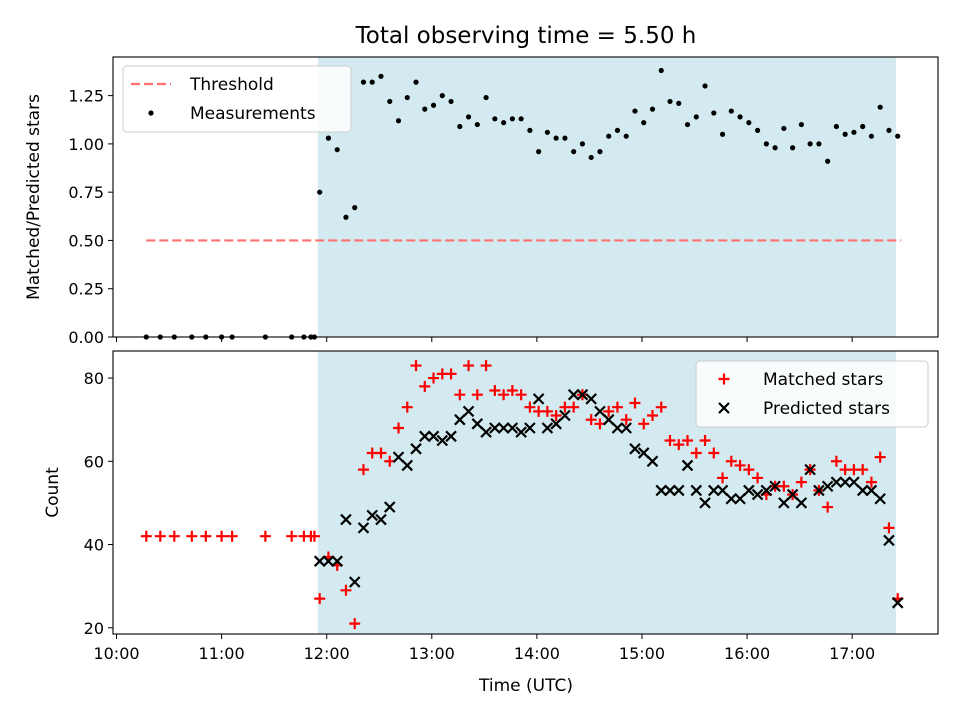 The height and width of the screenshot is (720, 960). What do you see at coordinates (747, 653) in the screenshot?
I see `x-tick-label: 16:00` at bounding box center [747, 653].